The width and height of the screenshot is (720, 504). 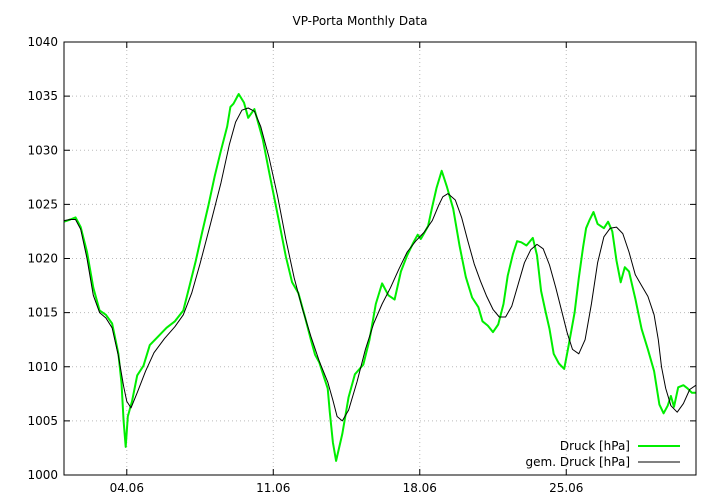 I want to click on y-tick-label: 1020, so click(x=42, y=259).